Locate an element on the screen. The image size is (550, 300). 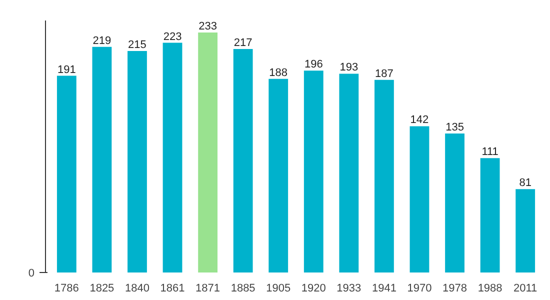
x-tick-label: 1885 is located at coordinates (243, 288).